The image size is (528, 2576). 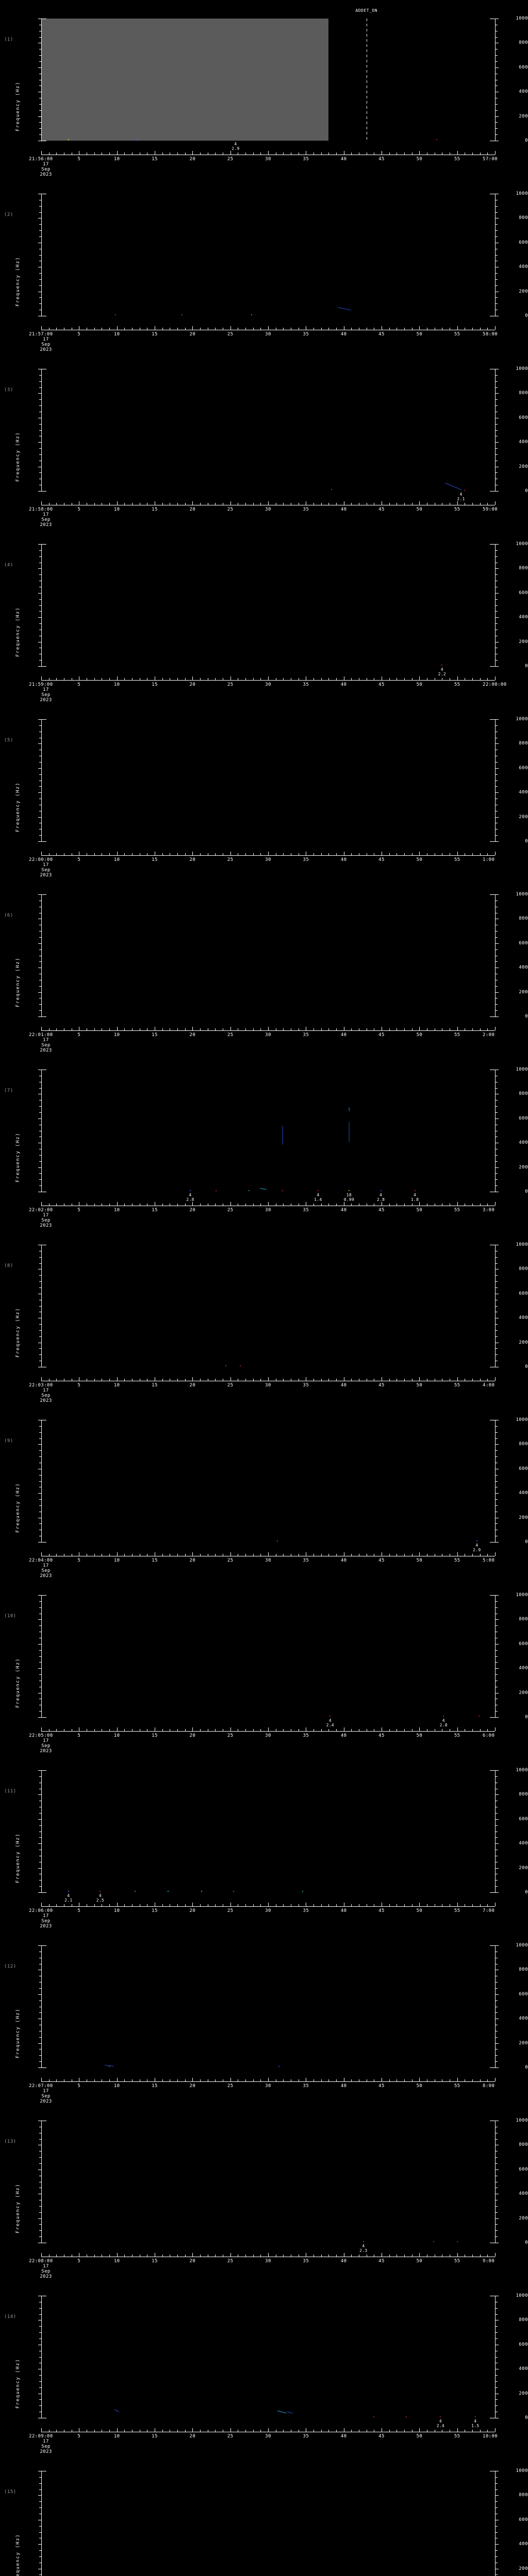 What do you see at coordinates (41, 1210) in the screenshot?
I see `x-axis-start-label: 22:02:00` at bounding box center [41, 1210].